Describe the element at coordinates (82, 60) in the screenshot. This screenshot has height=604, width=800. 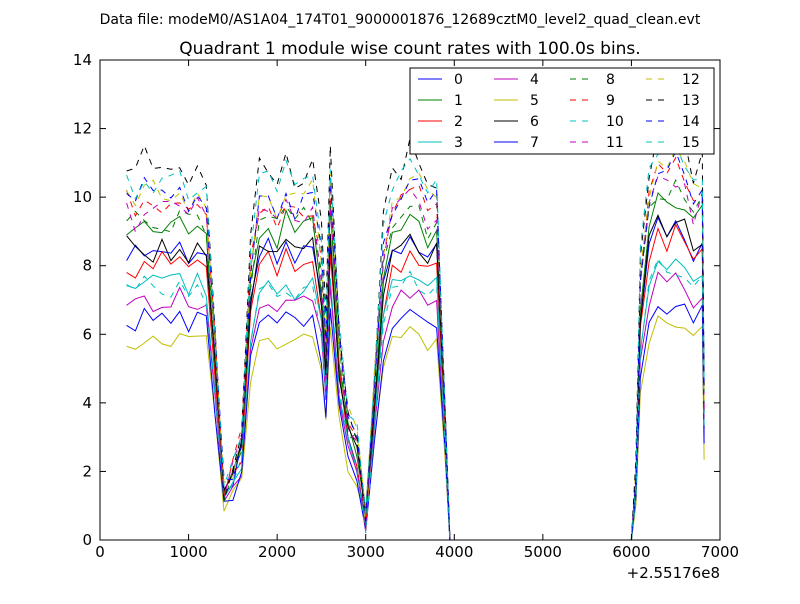
I see `y-tick-label: 14` at that location.